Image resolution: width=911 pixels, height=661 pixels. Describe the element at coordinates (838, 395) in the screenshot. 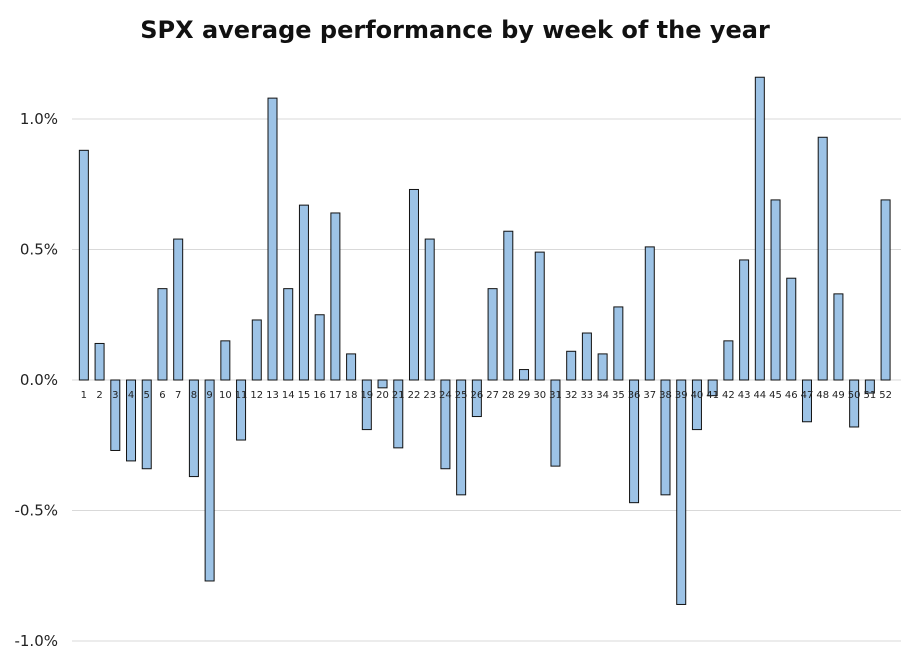

I see `x-tick-label: 49` at that location.